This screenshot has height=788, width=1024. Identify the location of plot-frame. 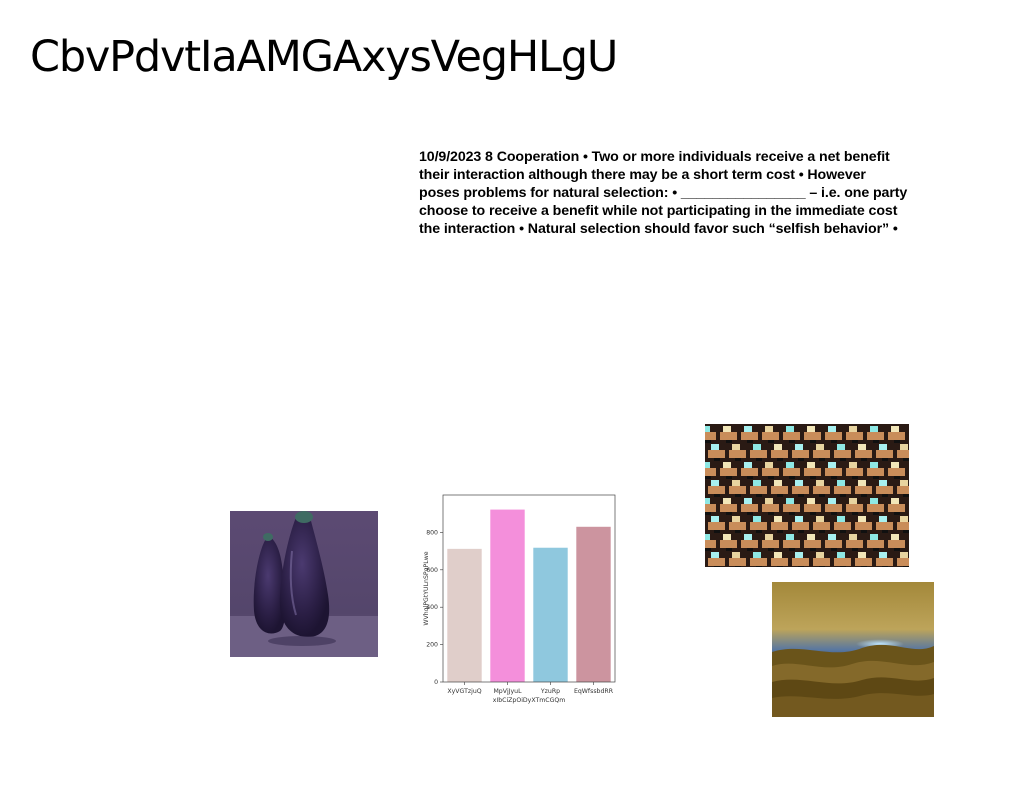
(529, 588).